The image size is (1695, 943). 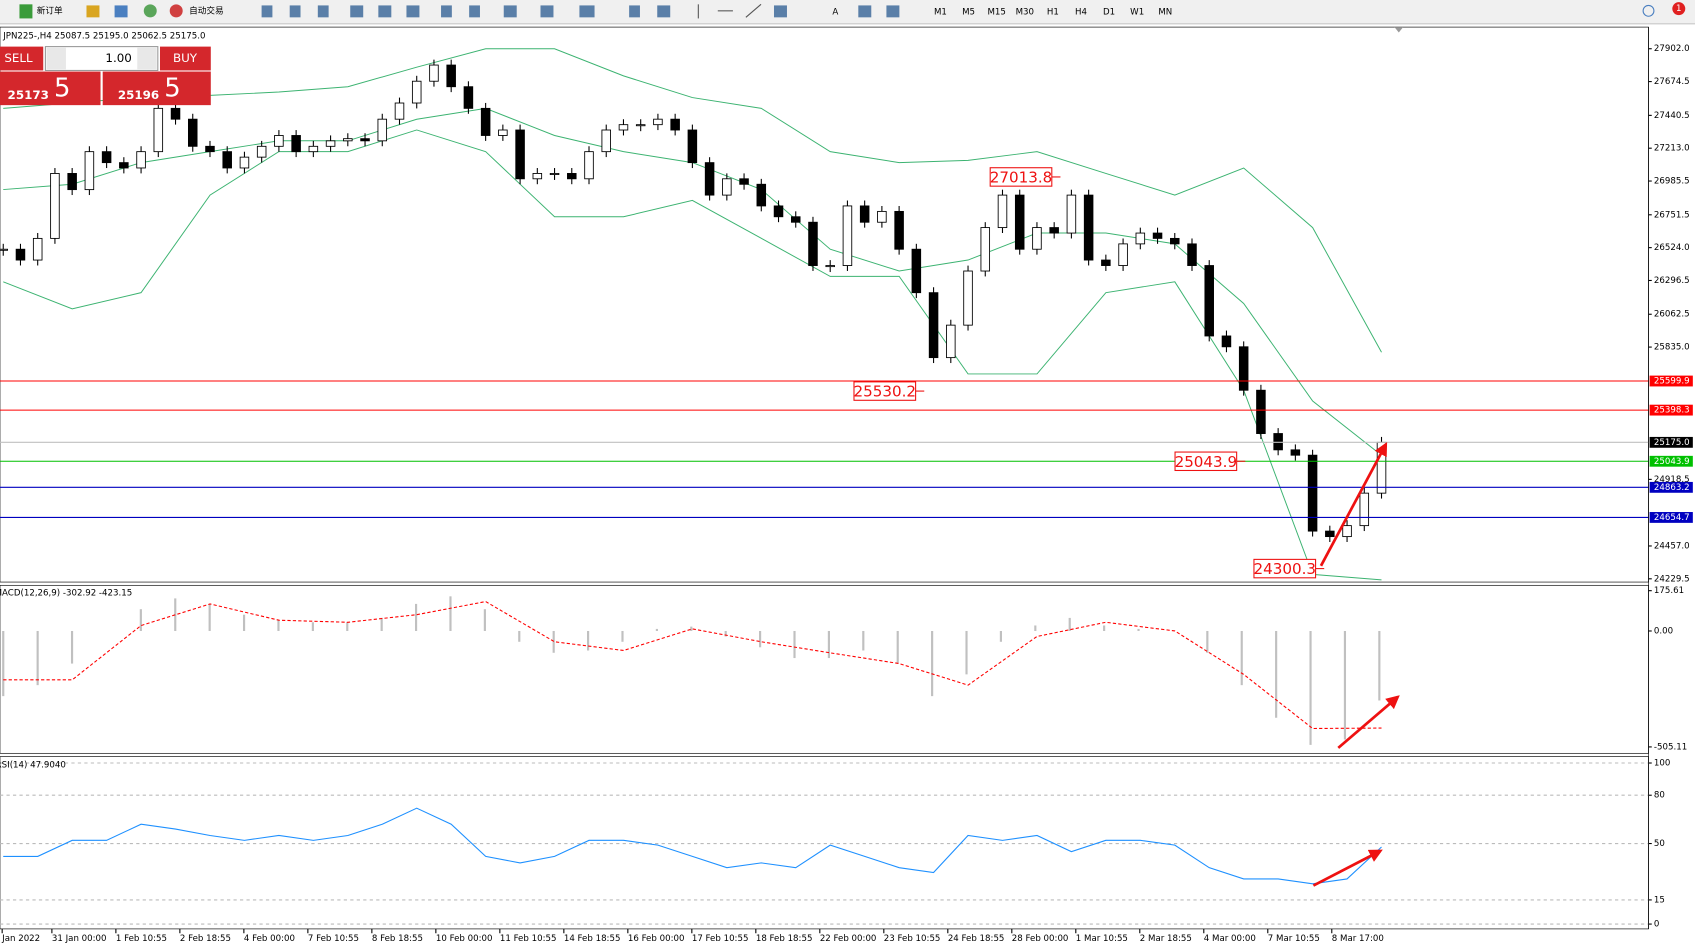 What do you see at coordinates (156, 88) in the screenshot?
I see `ask-box` at bounding box center [156, 88].